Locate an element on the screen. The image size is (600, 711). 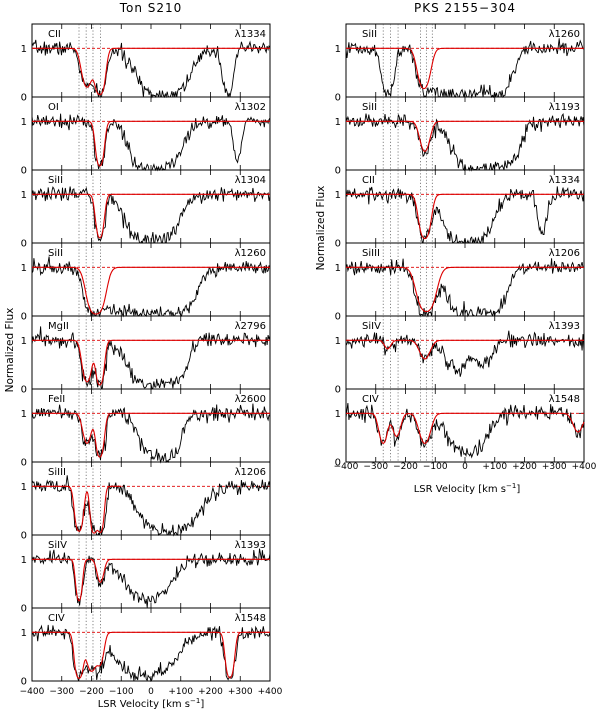
x-tick-label: −400 is located at coordinates (346, 467).